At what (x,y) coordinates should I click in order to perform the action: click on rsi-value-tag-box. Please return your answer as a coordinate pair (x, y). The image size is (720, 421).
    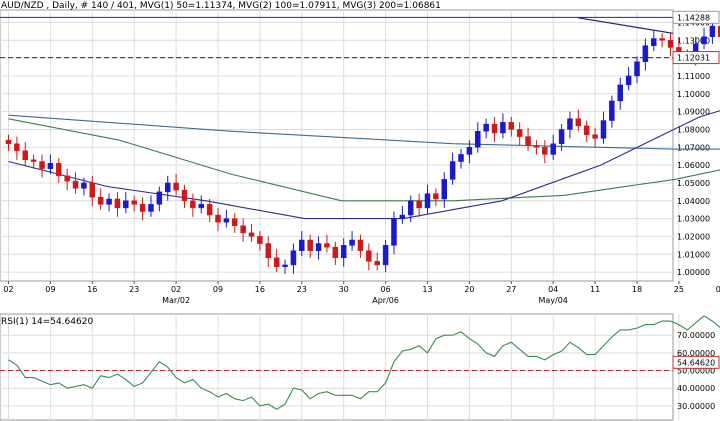
    Looking at the image, I should click on (696, 362).